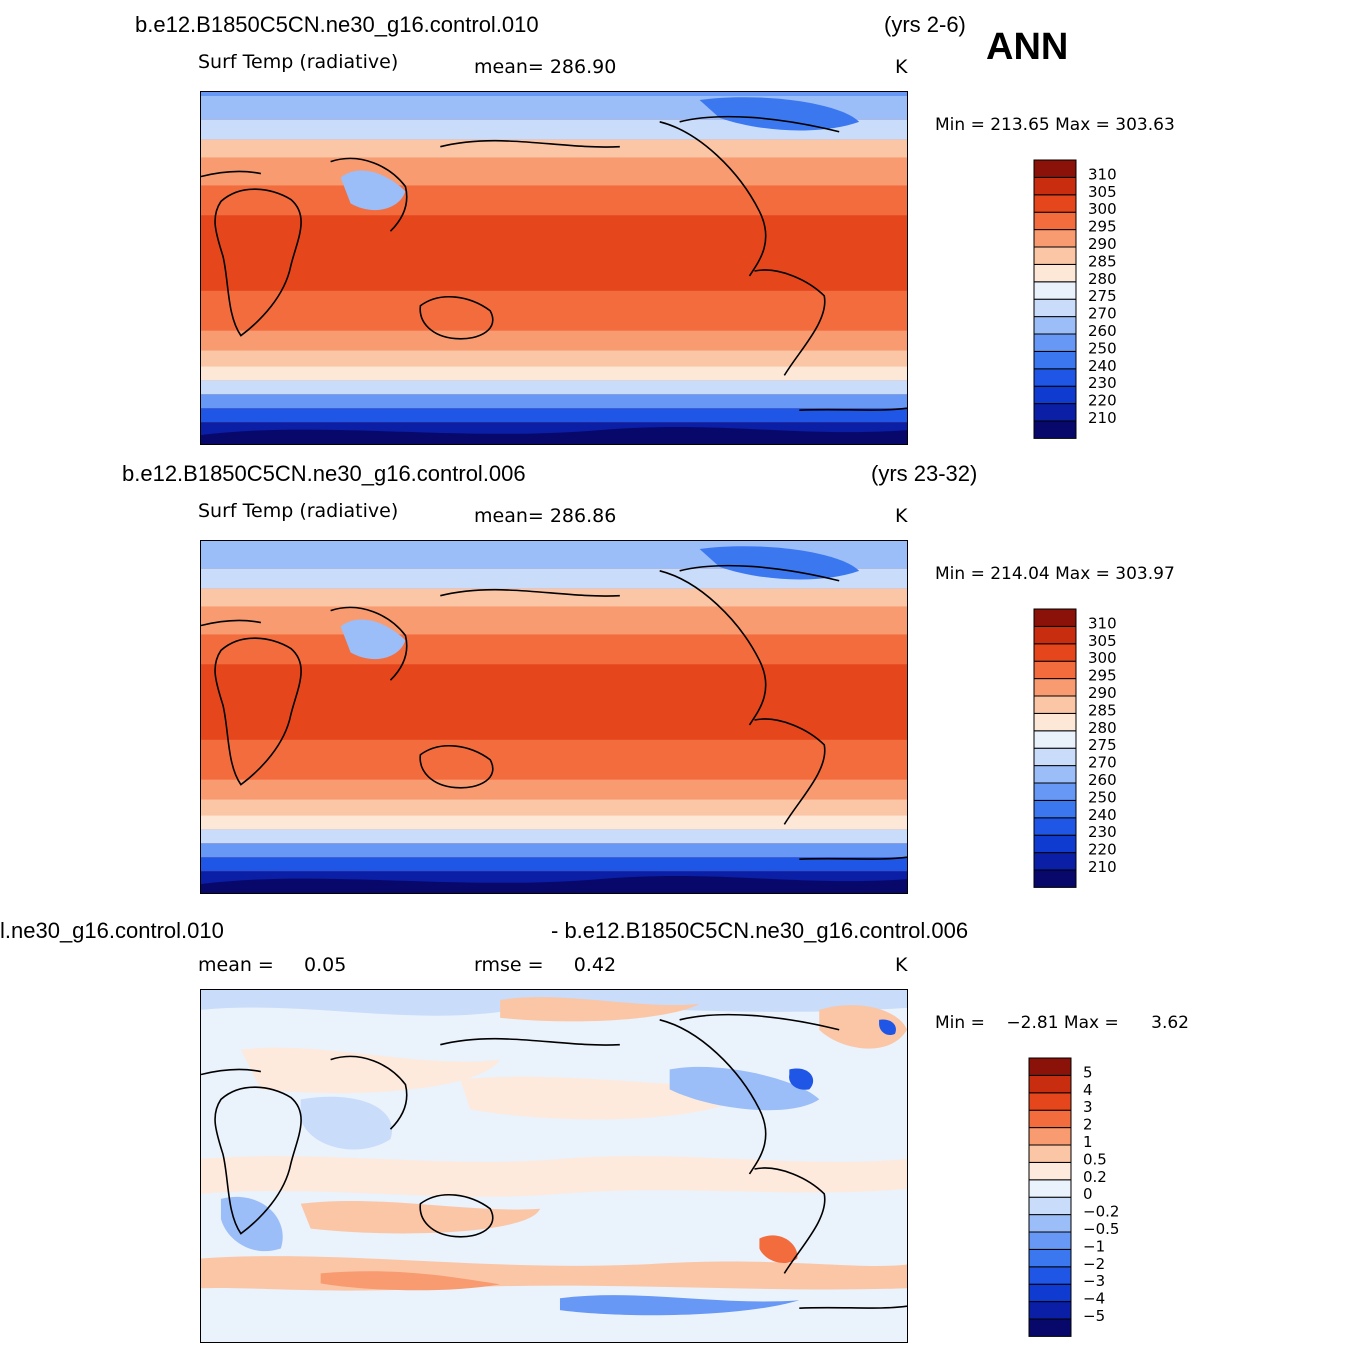  What do you see at coordinates (1102, 244) in the screenshot?
I see `colorbar-tick-label: 290` at bounding box center [1102, 244].